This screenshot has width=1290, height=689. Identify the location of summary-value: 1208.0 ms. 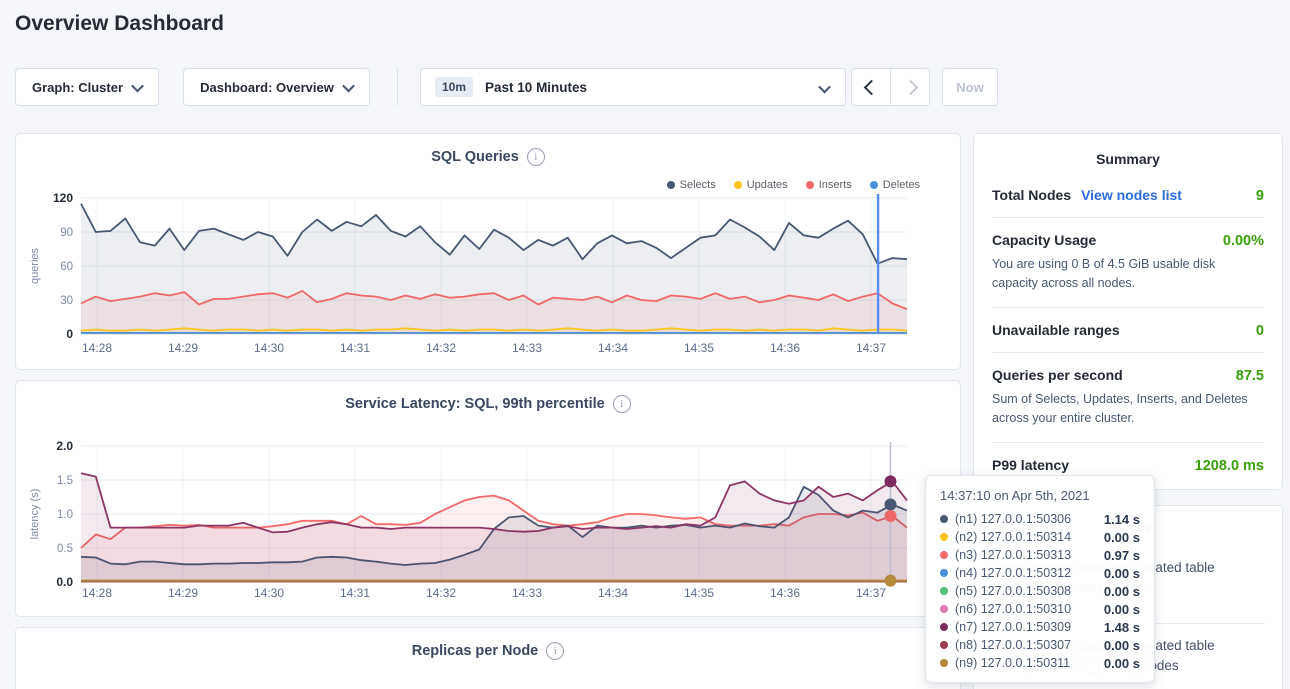
(1229, 465).